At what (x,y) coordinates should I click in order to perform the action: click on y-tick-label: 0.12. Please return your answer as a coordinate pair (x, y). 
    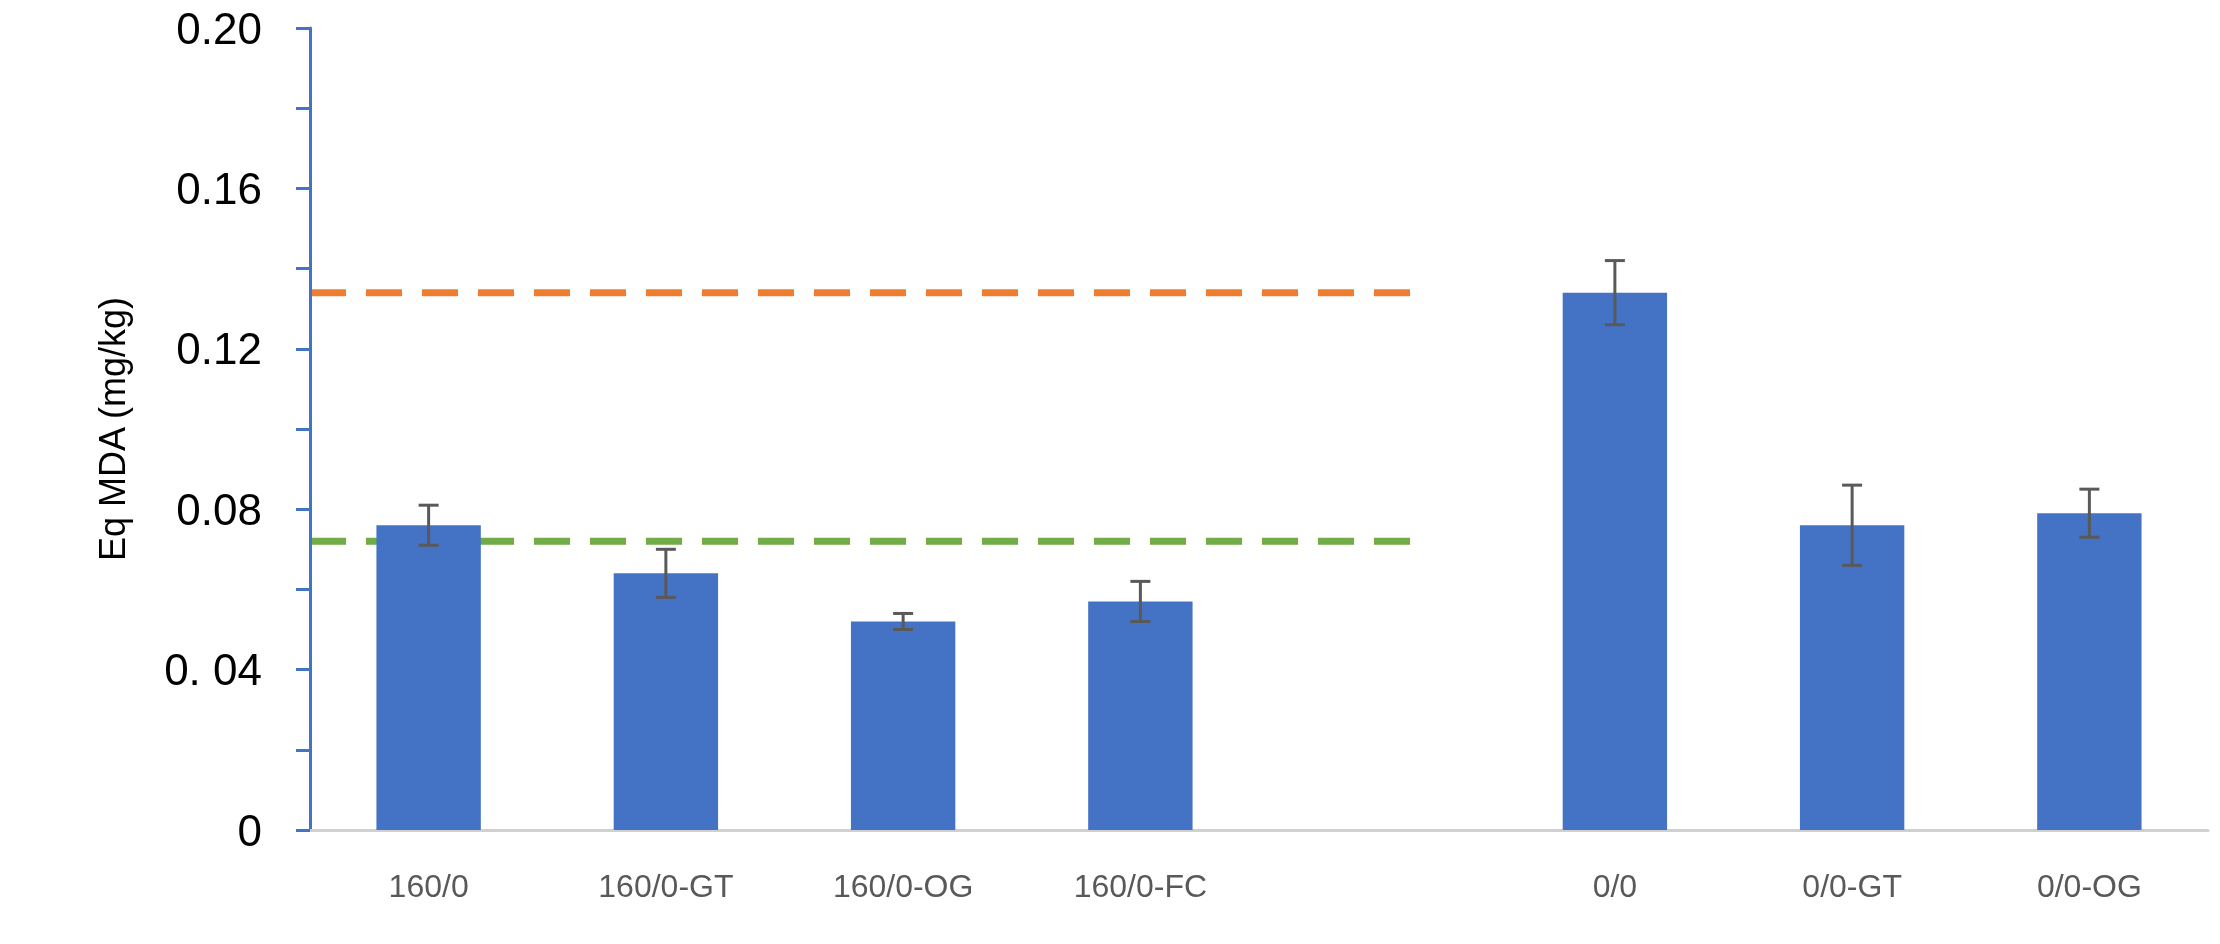
    Looking at the image, I should click on (219, 349).